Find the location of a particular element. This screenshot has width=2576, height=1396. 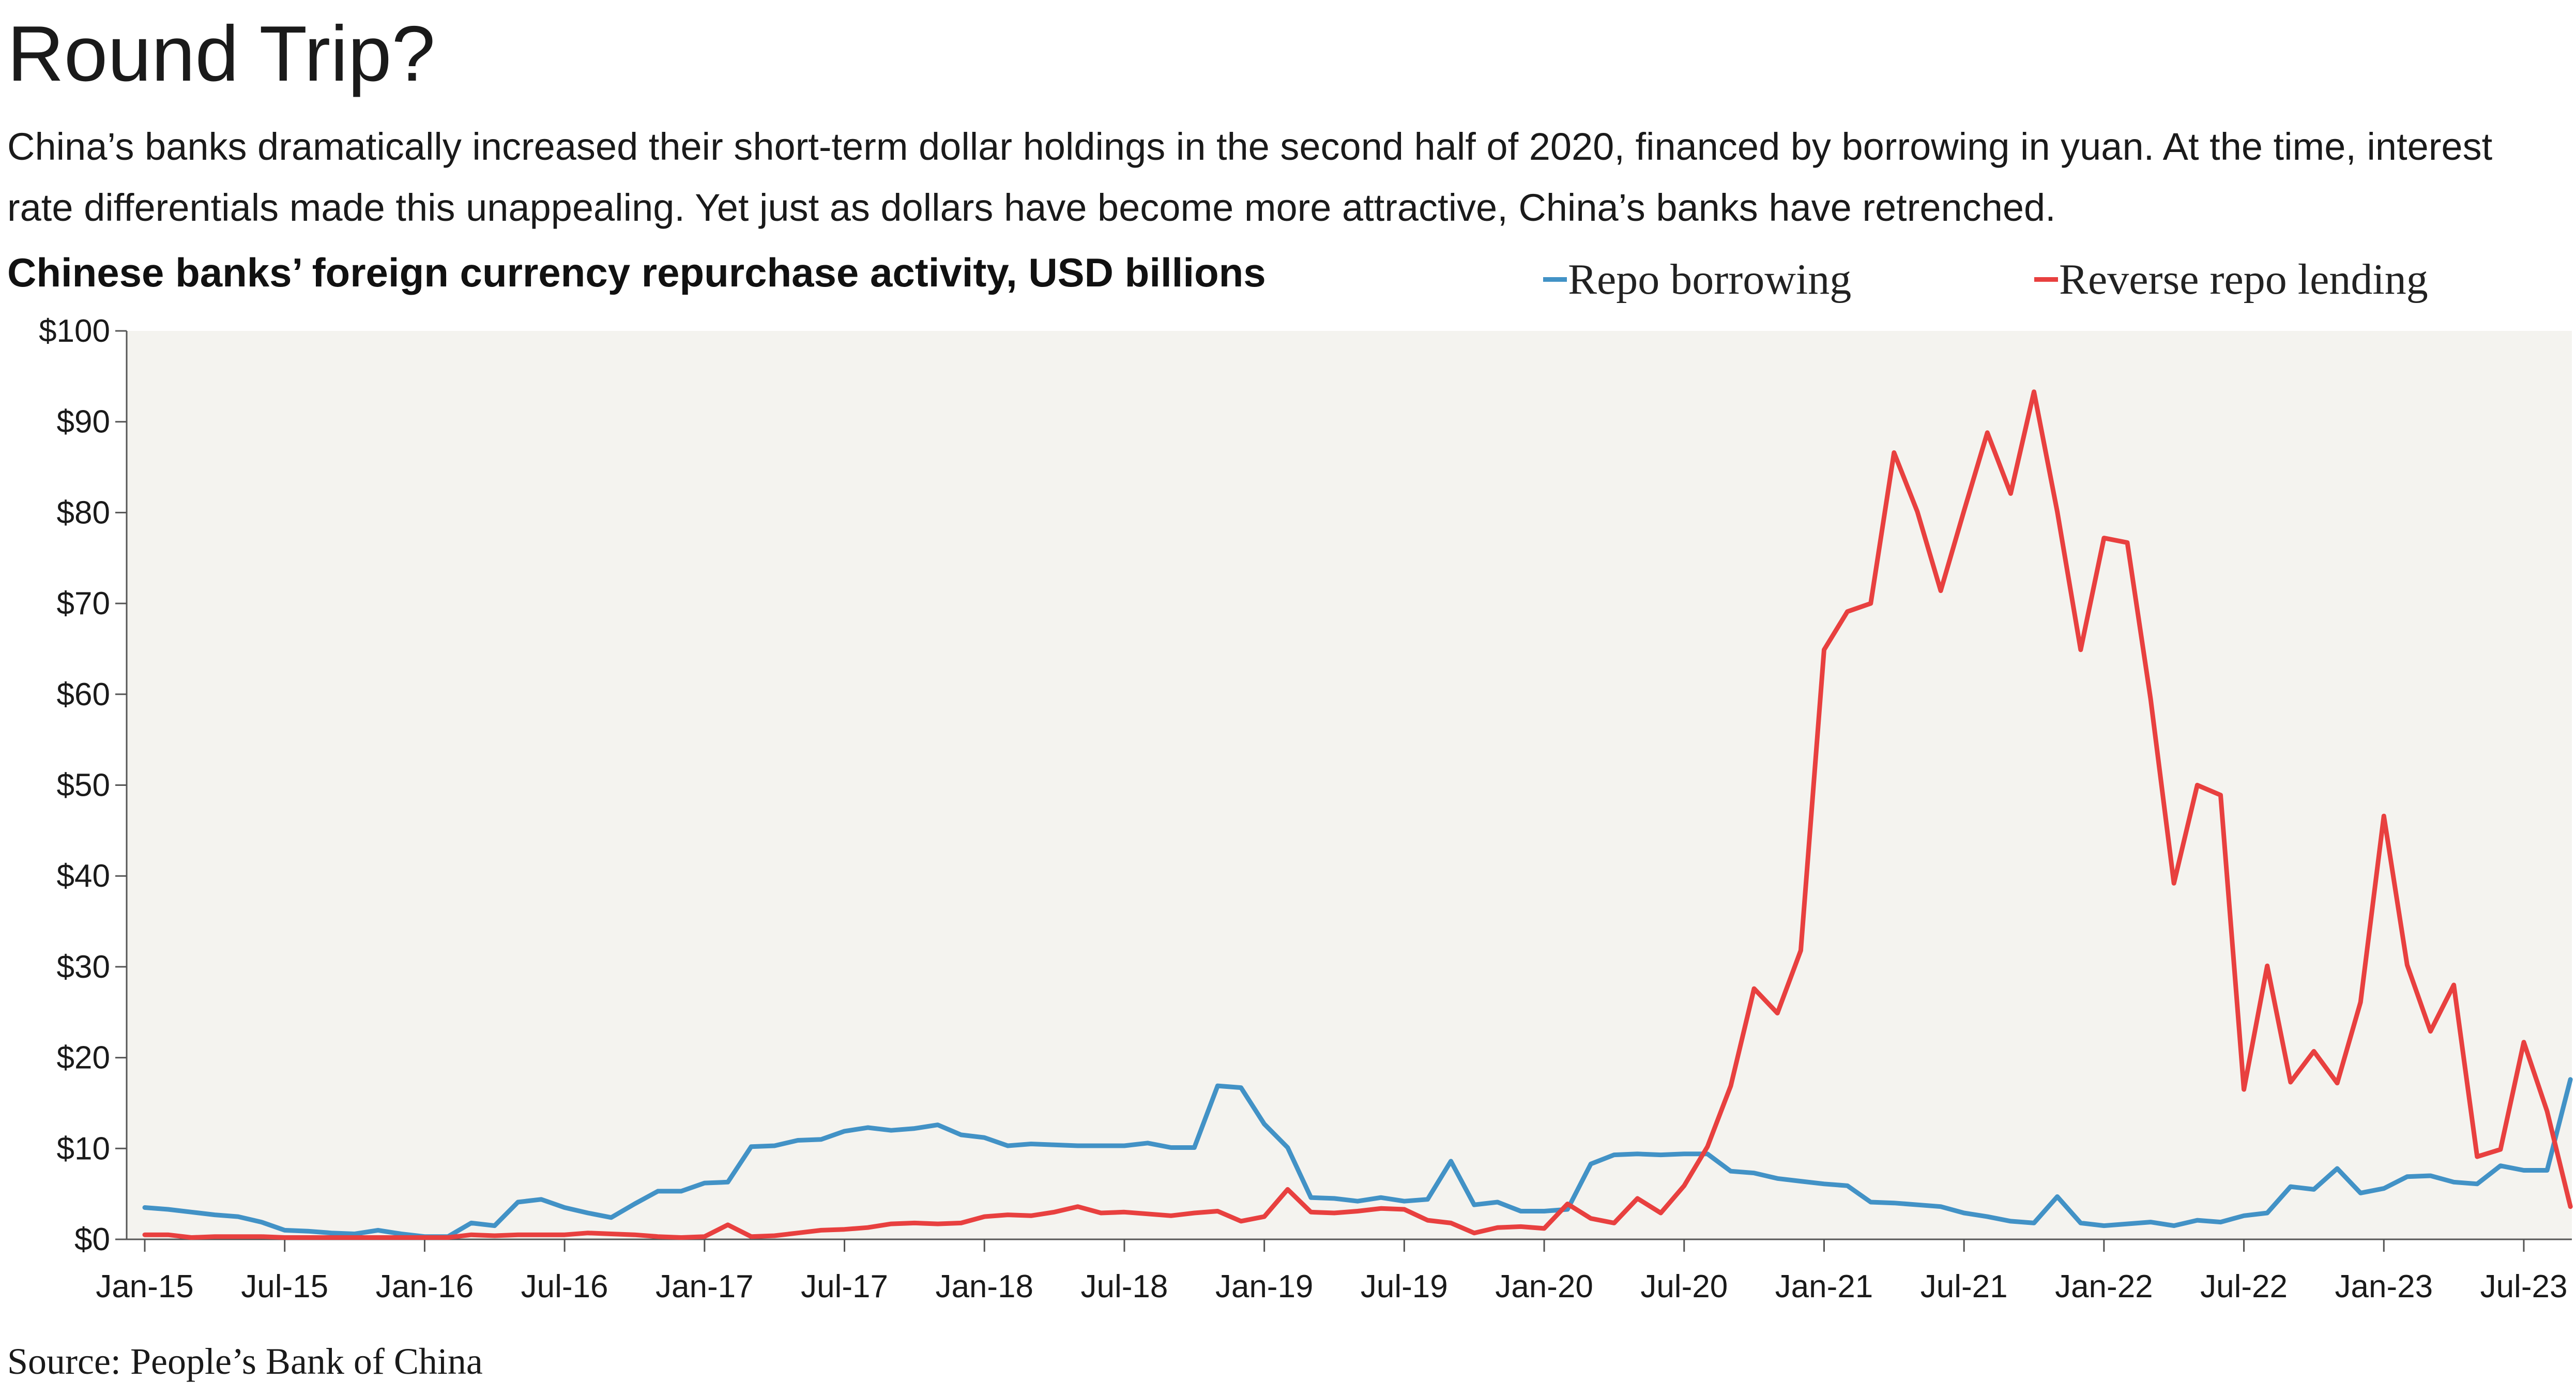

y-tick-label: $40 is located at coordinates (83, 876).